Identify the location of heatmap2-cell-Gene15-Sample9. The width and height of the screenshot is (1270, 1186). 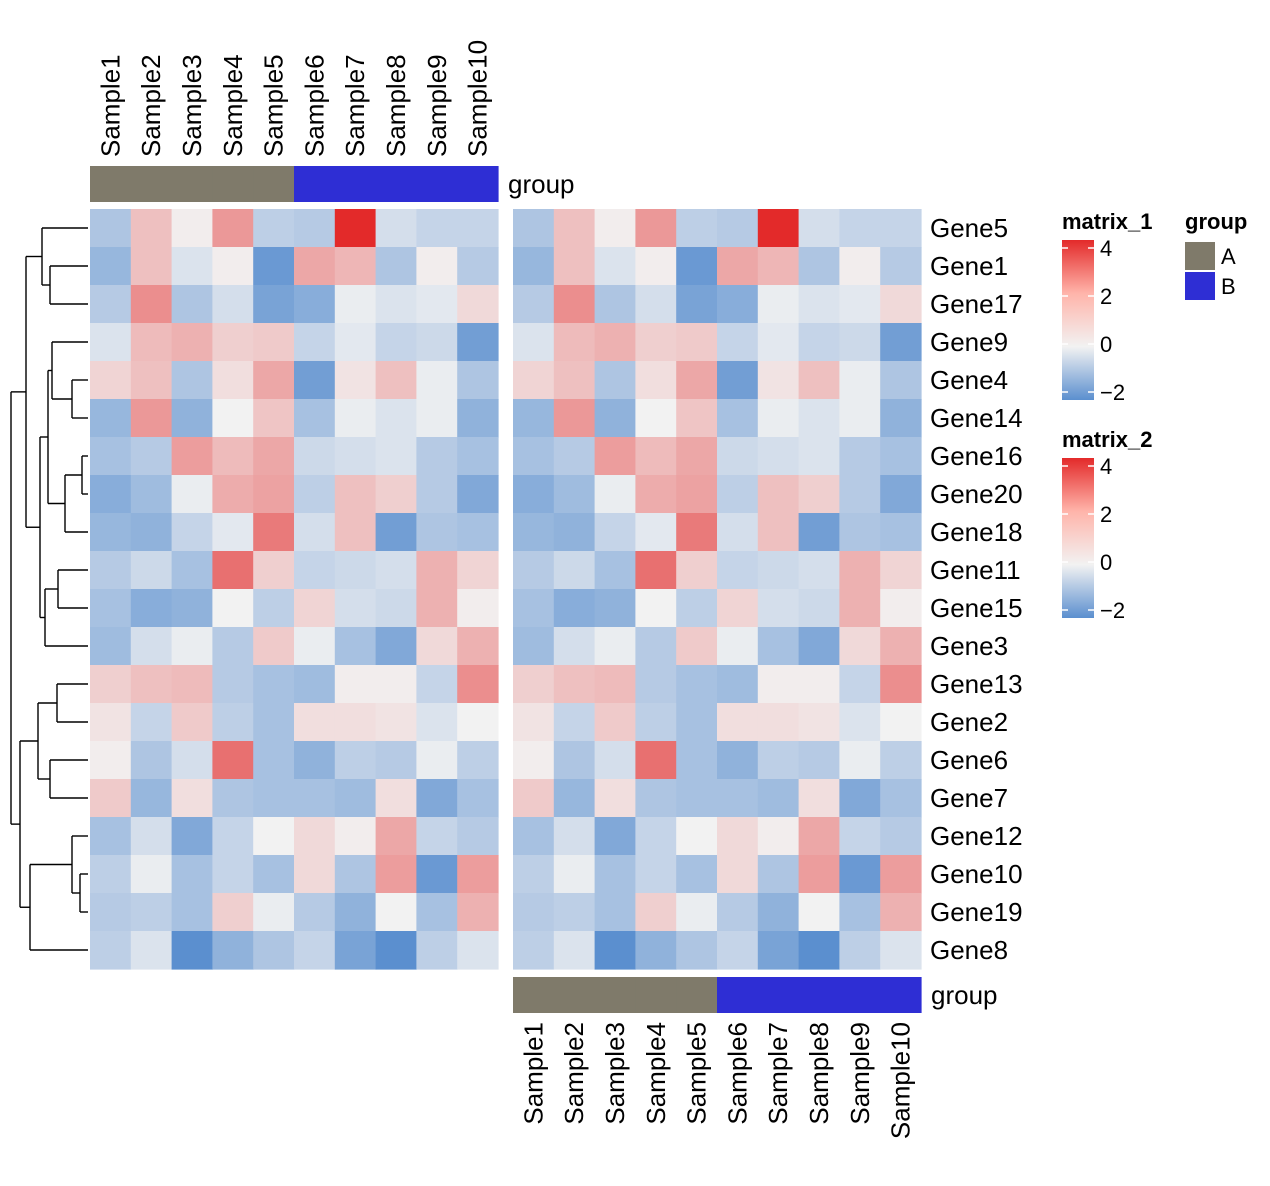
(860, 608).